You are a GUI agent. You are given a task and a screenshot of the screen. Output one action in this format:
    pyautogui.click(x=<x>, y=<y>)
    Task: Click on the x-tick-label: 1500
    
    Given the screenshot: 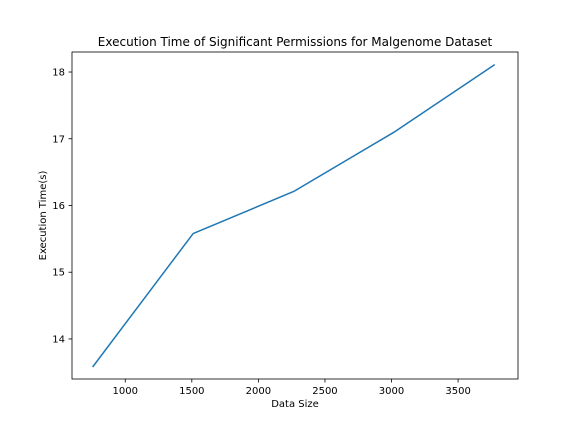 What is the action you would take?
    pyautogui.click(x=191, y=391)
    